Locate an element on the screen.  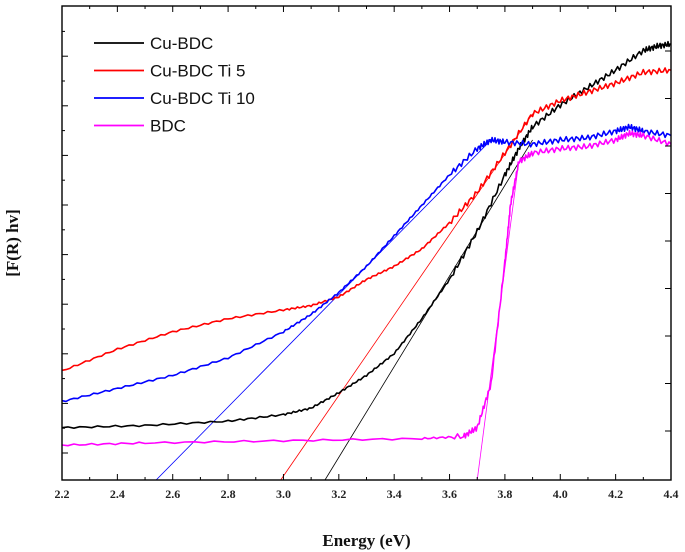
x-tick-label: 2.2 is located at coordinates (62, 494).